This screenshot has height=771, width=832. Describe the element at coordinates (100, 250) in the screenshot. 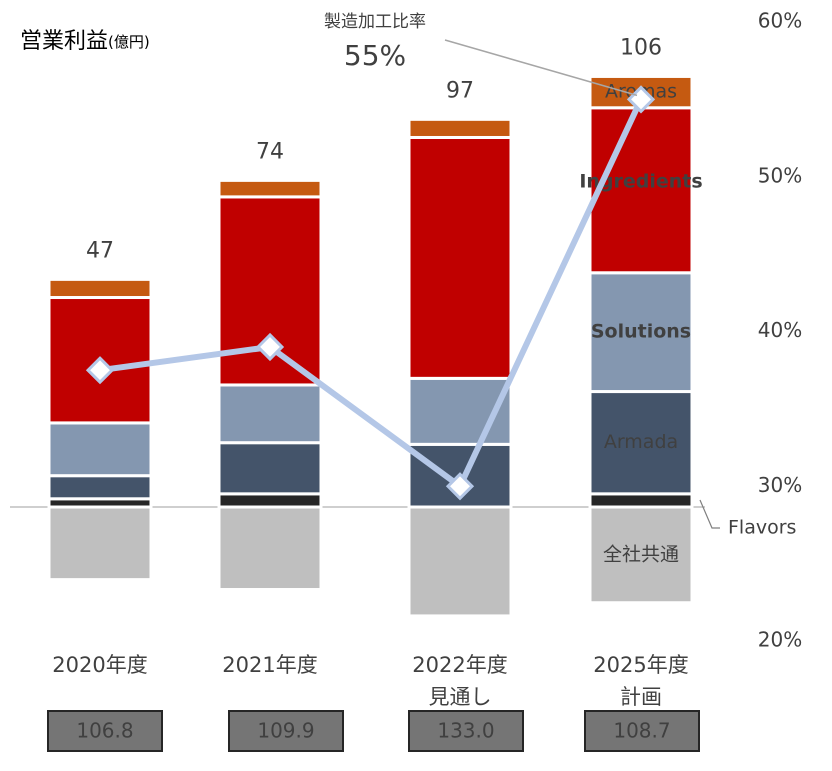

I see `total-label: 47` at that location.